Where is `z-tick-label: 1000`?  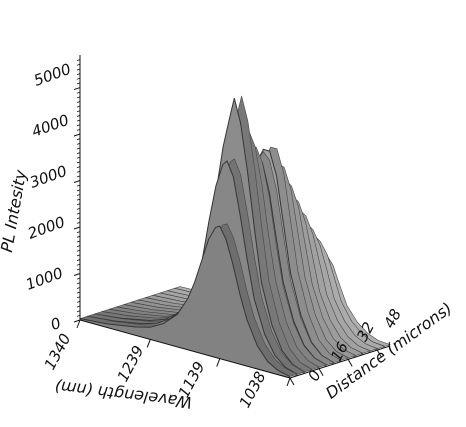
z-tick-label: 1000 is located at coordinates (44, 279).